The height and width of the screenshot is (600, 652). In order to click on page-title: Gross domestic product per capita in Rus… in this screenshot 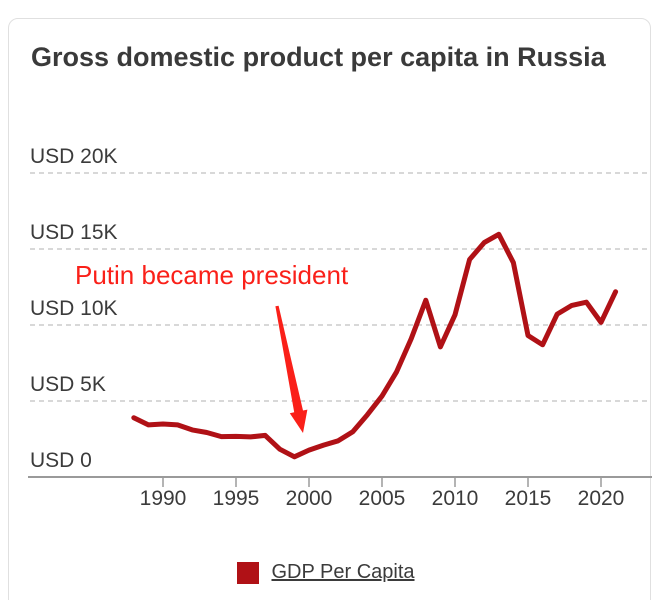, I will do `click(318, 57)`.